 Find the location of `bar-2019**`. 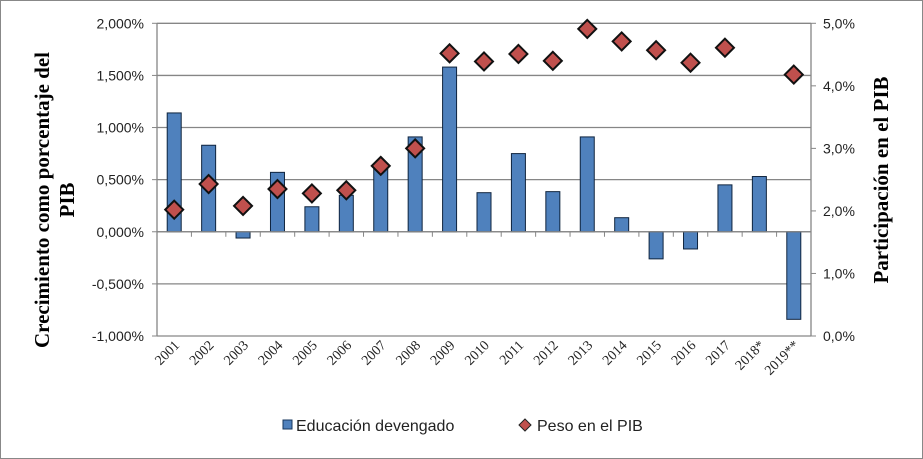

bar-2019** is located at coordinates (794, 275).